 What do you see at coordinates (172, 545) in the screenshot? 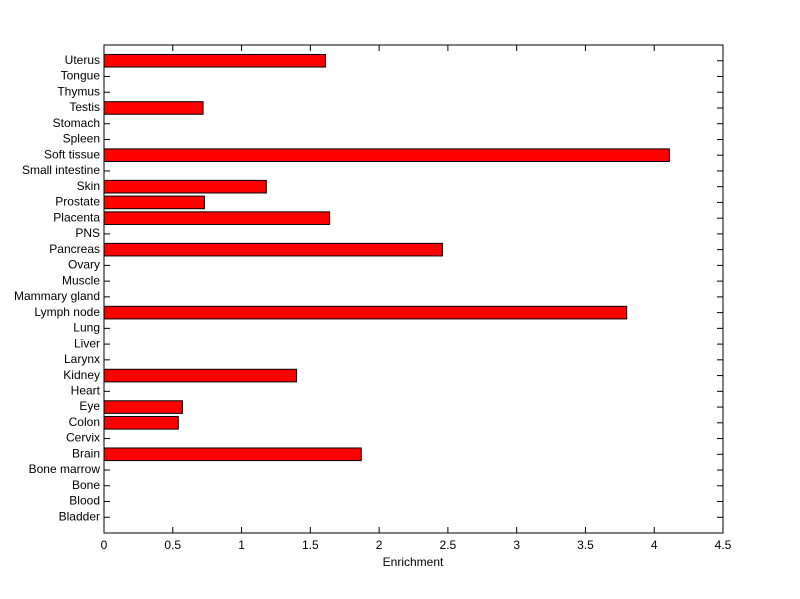
I see `x-tick-label: 0.5` at bounding box center [172, 545].